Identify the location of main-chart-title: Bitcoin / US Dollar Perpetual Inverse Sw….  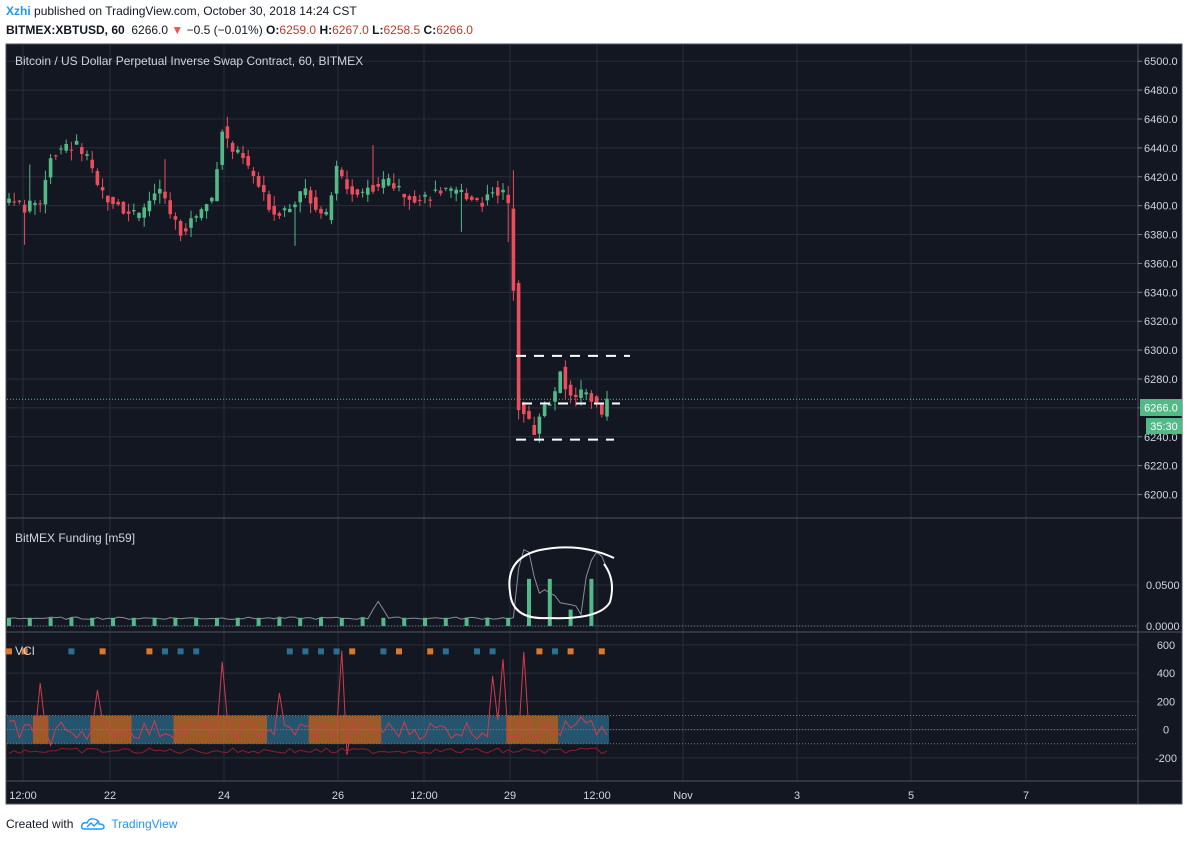
(189, 61).